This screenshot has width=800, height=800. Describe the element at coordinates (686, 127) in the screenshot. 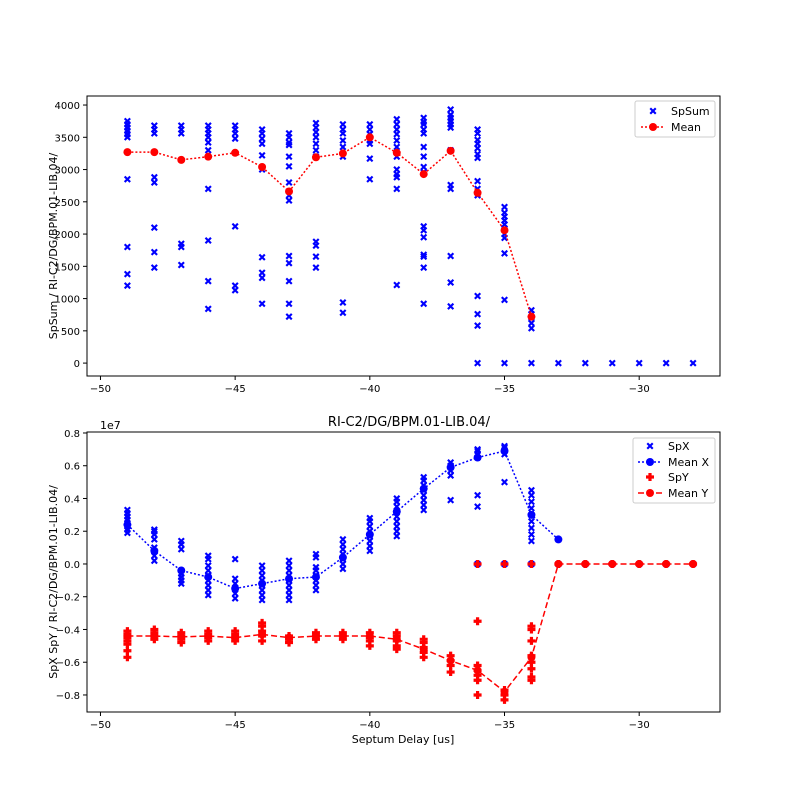

I see `legend-label: Mean` at that location.